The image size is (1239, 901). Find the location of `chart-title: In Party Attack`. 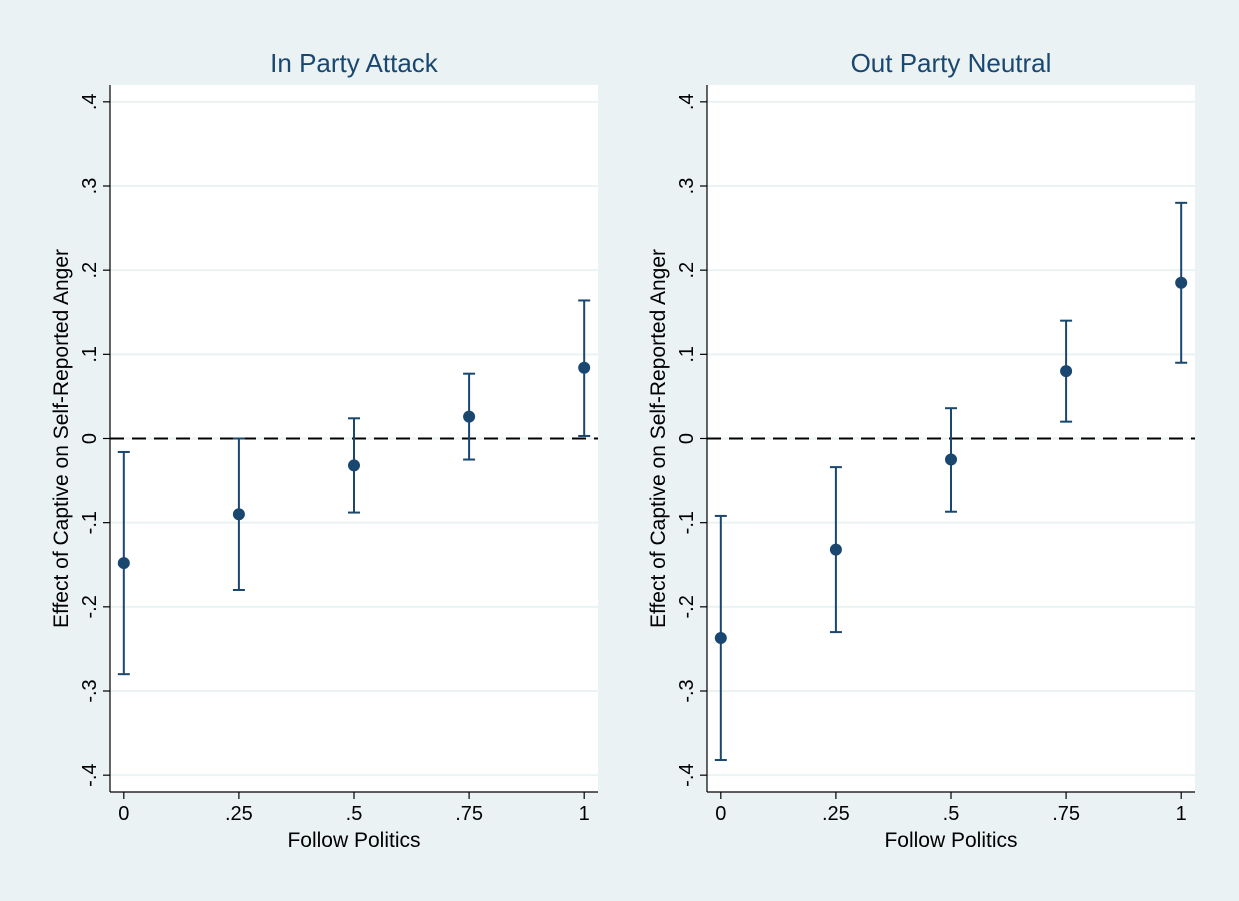

chart-title: In Party Attack is located at coordinates (354, 63).